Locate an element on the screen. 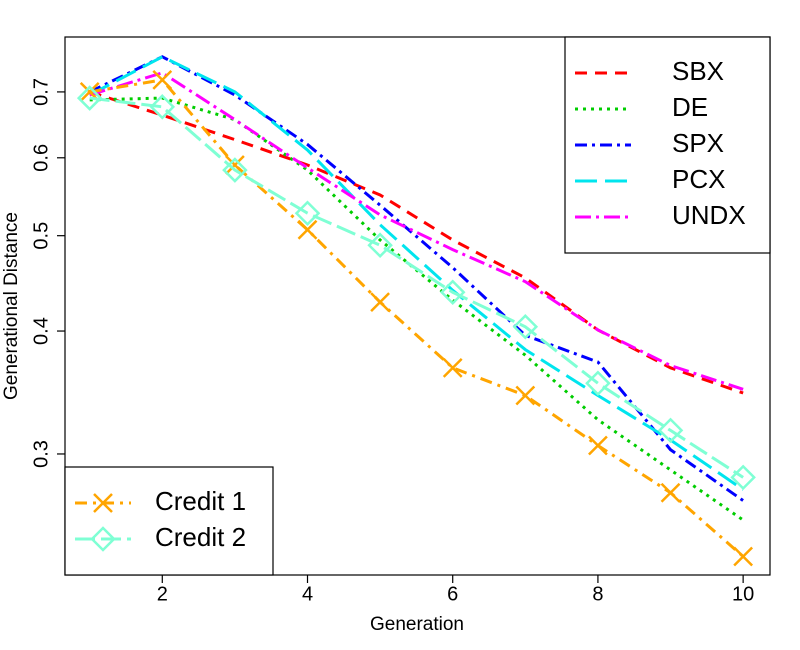 Image resolution: width=800 pixels, height=650 pixels. y-tick-label: 0.3 is located at coordinates (41, 454).